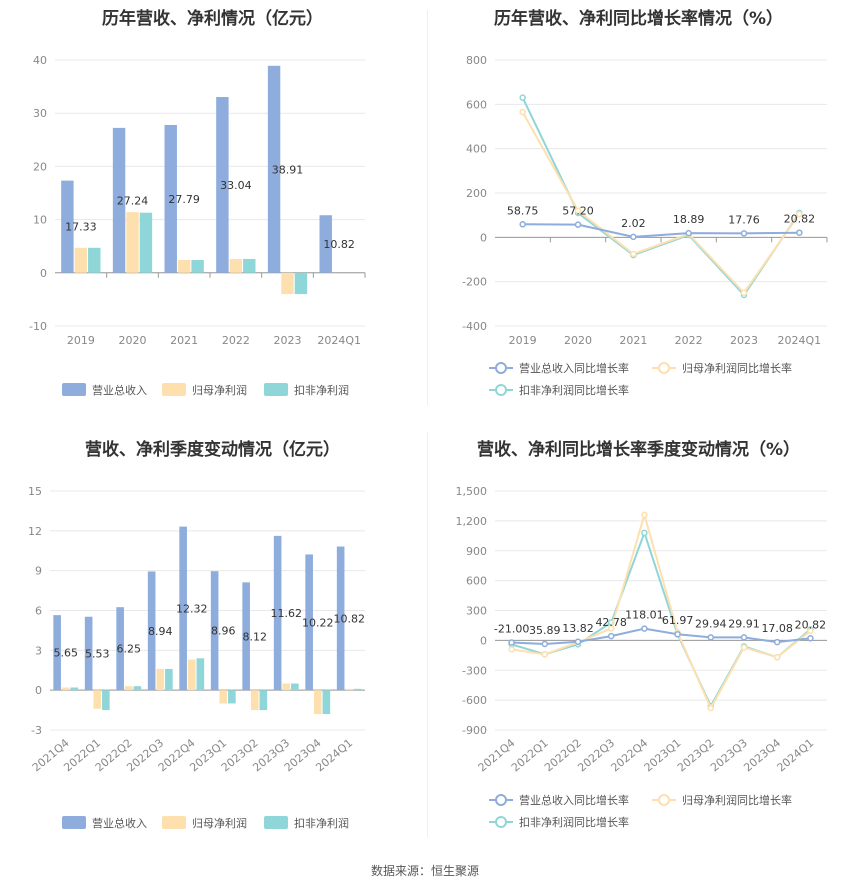 The height and width of the screenshot is (891, 850). Describe the element at coordinates (474, 282) in the screenshot. I see `y-tick-label: -200` at that location.